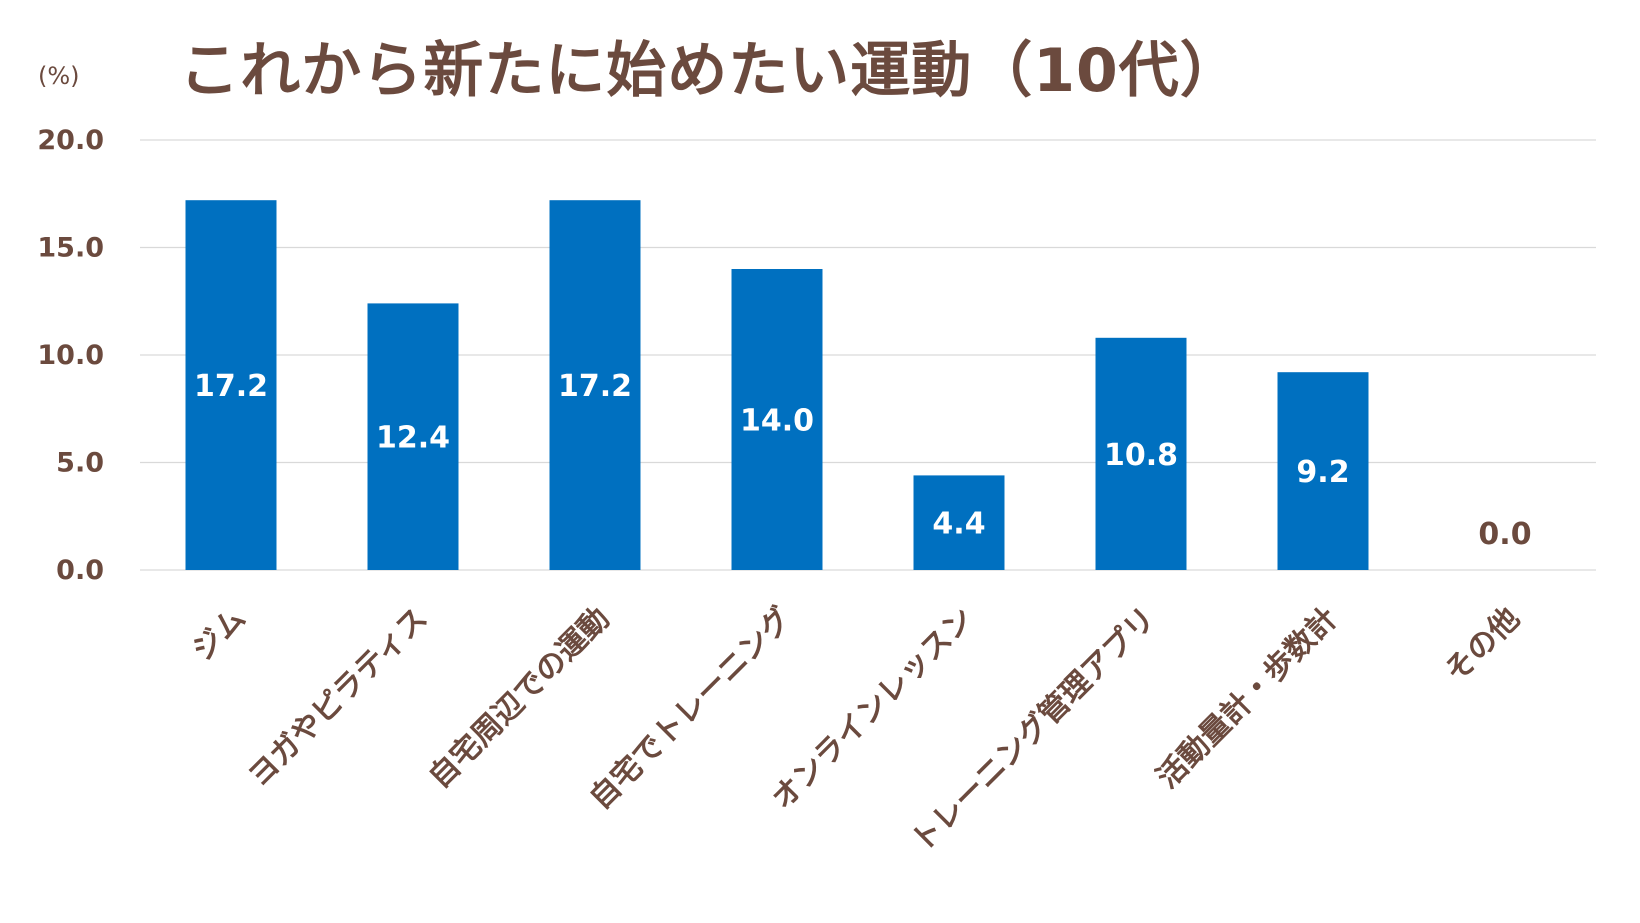 The height and width of the screenshot is (923, 1640). Describe the element at coordinates (1247, 698) in the screenshot. I see `x-category-label: 活動量計・歩数計` at that location.